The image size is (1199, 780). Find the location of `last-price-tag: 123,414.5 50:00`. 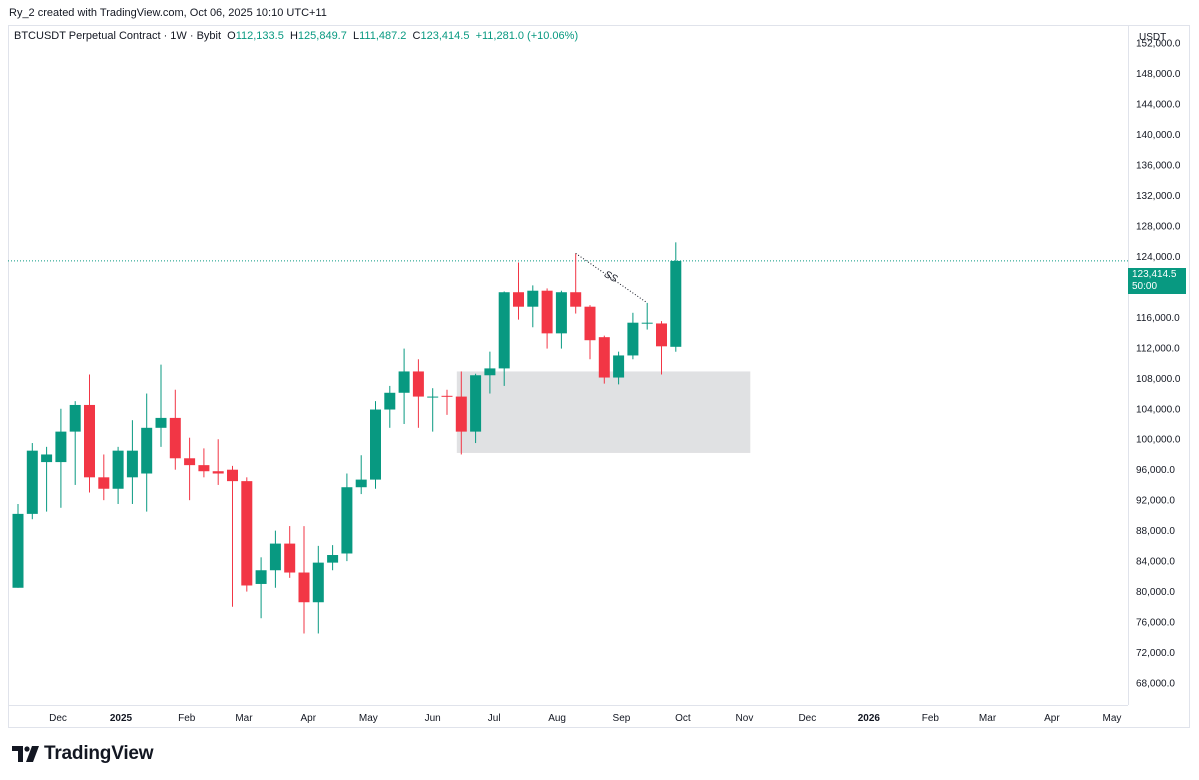

last-price-tag: 123,414.5 50:00 is located at coordinates (1157, 281).